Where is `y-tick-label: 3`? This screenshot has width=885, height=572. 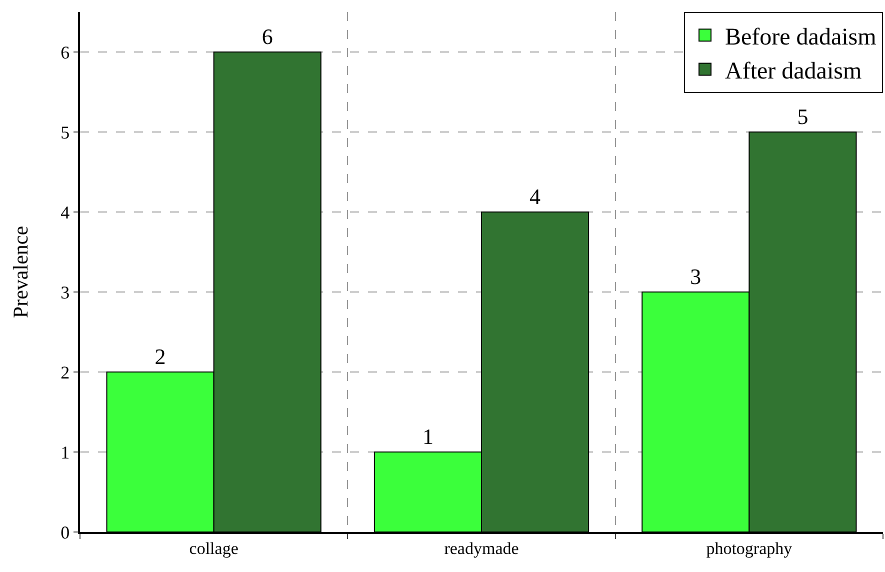 y-tick-label: 3 is located at coordinates (65, 292).